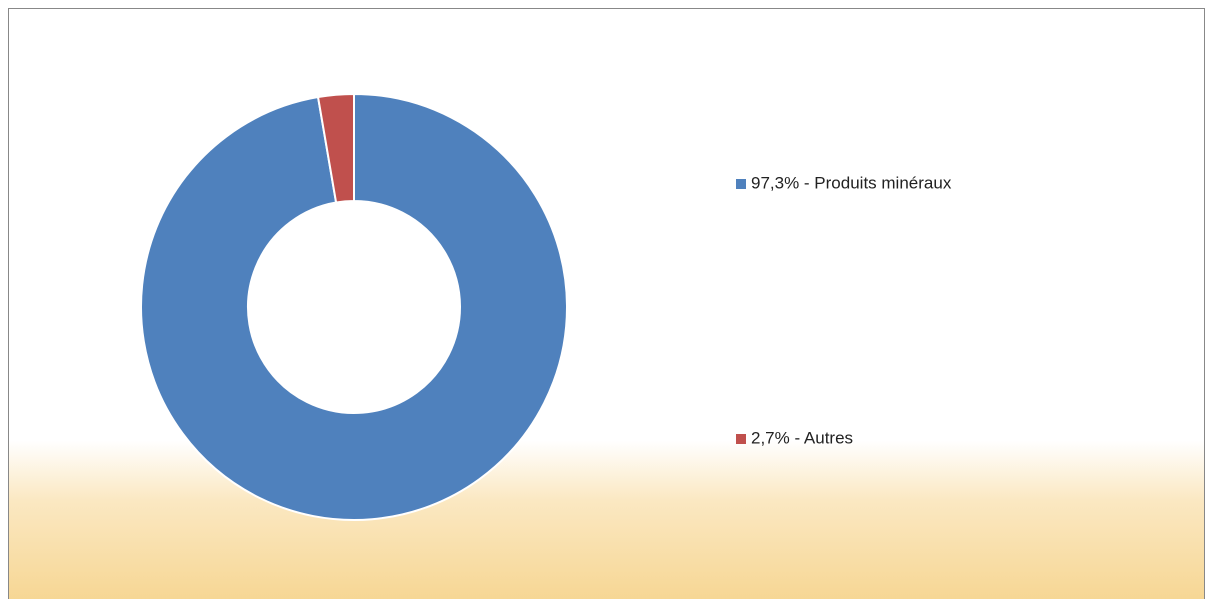 Image resolution: width=1212 pixels, height=599 pixels. I want to click on legend-label: 97,3% - Produits minéraux, so click(851, 182).